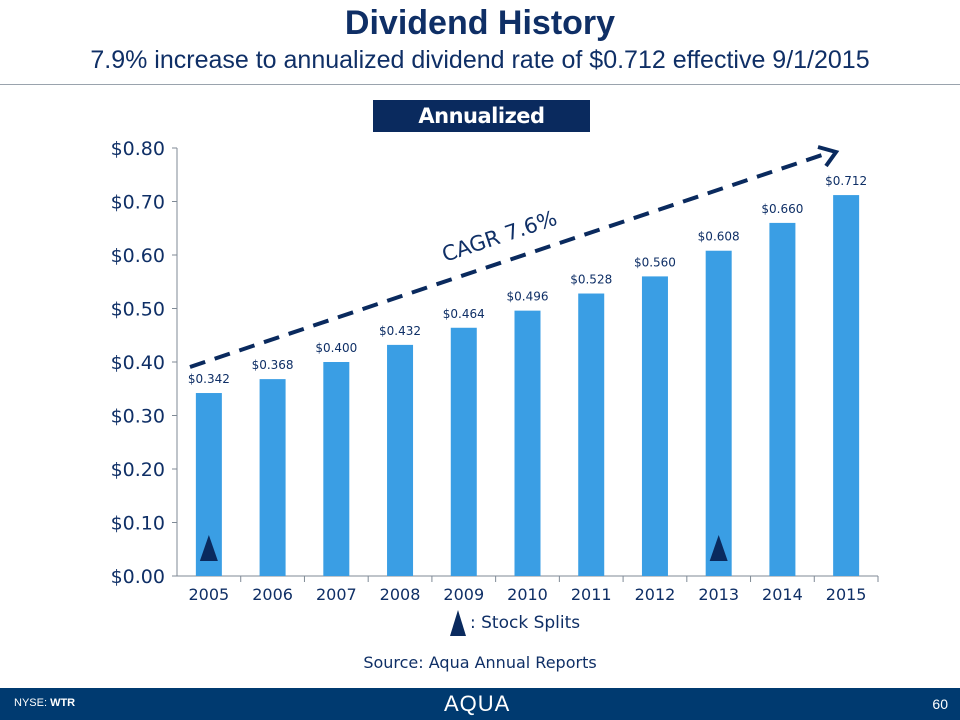  I want to click on x-tick-label: 2006, so click(272, 594).